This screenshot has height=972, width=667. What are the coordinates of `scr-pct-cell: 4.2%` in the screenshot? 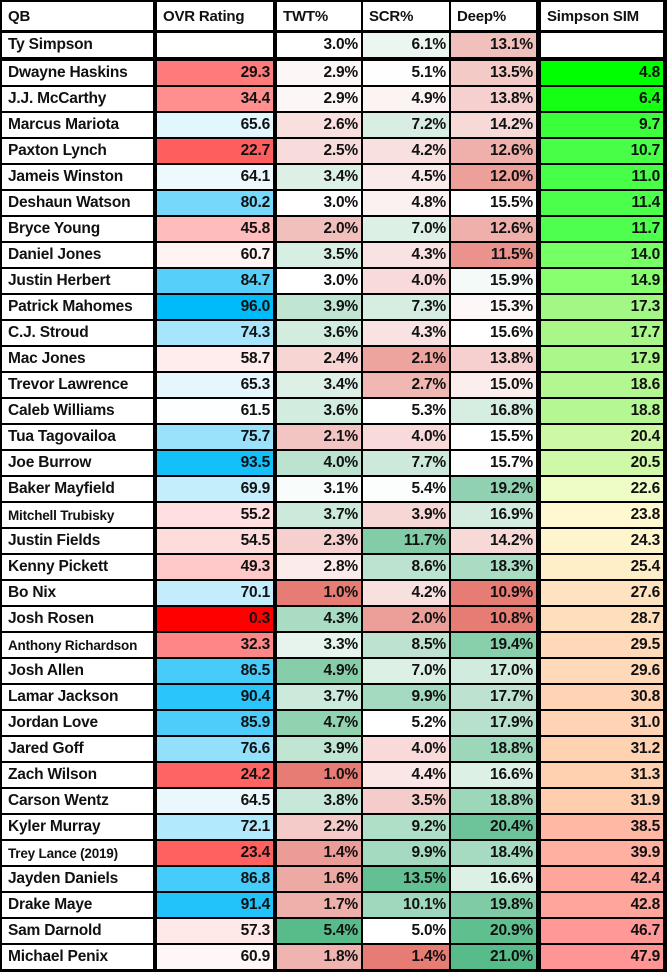 It's located at (406, 593).